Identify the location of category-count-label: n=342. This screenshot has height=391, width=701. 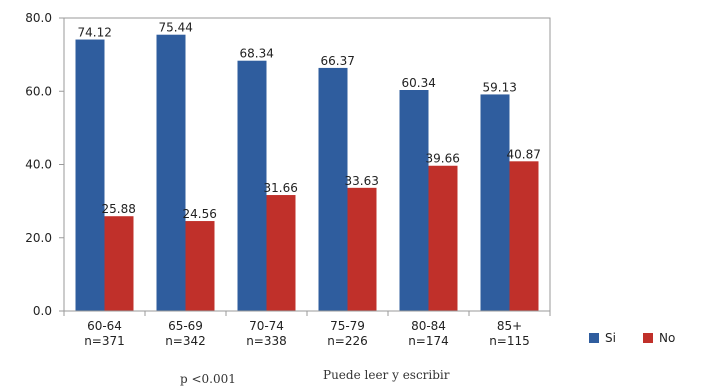
(185, 341).